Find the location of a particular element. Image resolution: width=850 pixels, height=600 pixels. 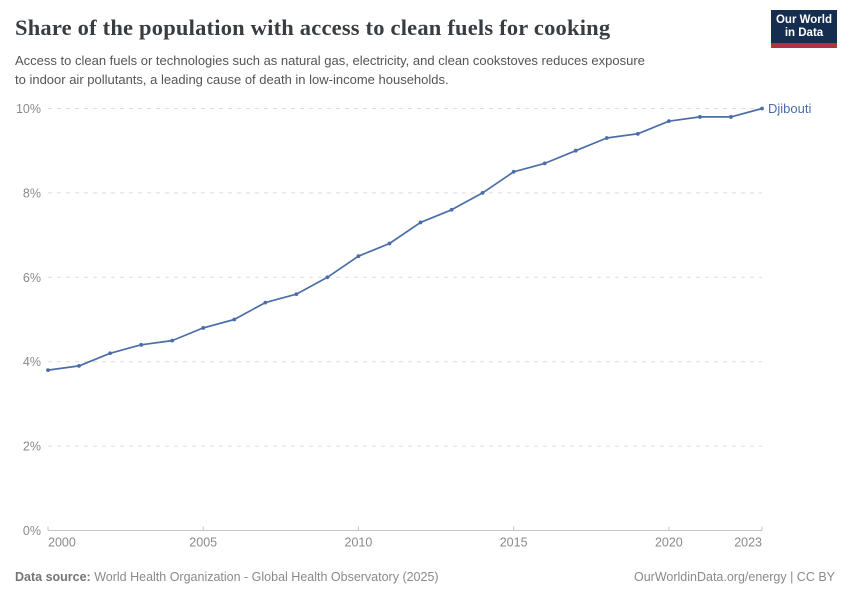

x-tick-label: 2023 is located at coordinates (748, 543).